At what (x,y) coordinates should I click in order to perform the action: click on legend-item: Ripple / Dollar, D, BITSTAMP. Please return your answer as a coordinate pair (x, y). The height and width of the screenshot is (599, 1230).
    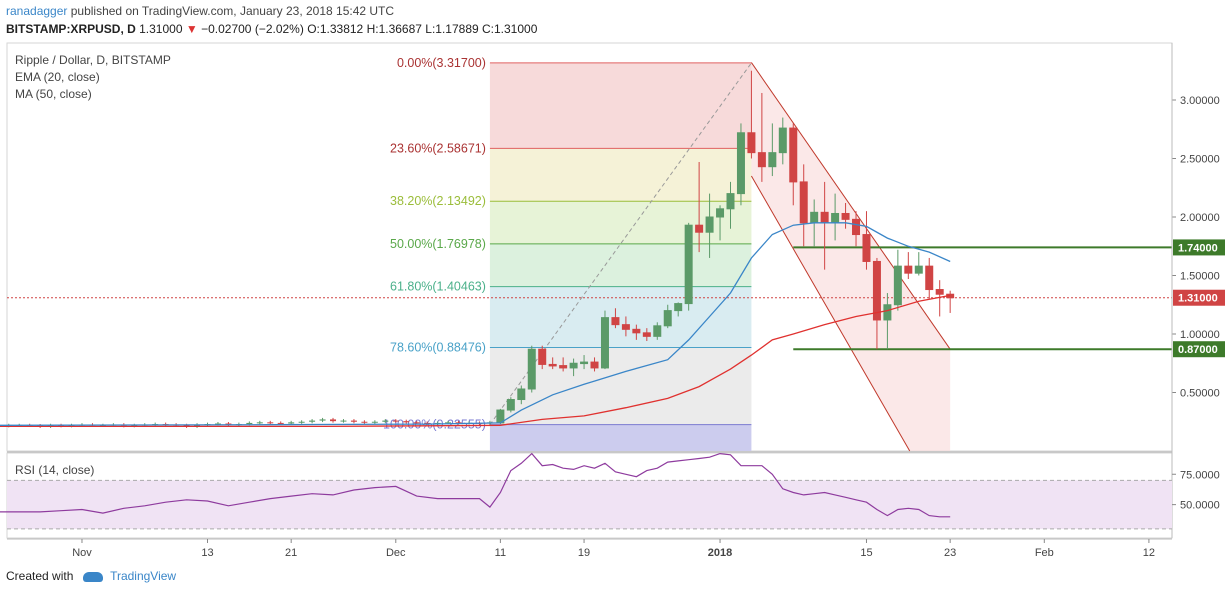
    Looking at the image, I should click on (93, 60).